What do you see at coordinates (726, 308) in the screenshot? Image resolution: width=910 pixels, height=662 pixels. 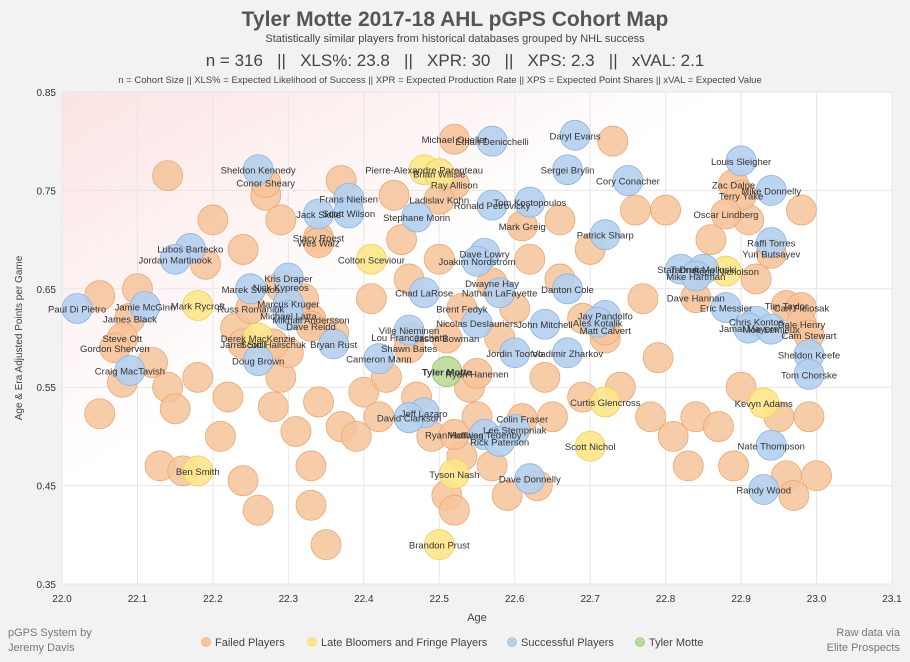 I see `player-label: Eric Messier` at bounding box center [726, 308].